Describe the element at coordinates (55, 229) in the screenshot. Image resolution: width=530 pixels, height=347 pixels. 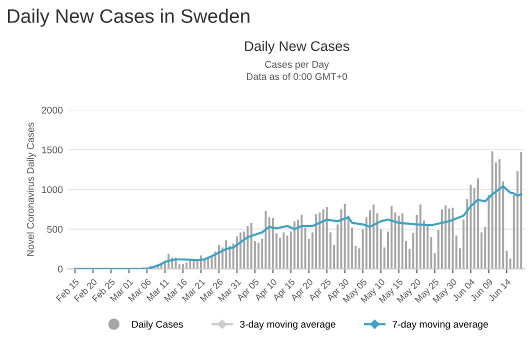
I see `y-tick-label: 500` at that location.